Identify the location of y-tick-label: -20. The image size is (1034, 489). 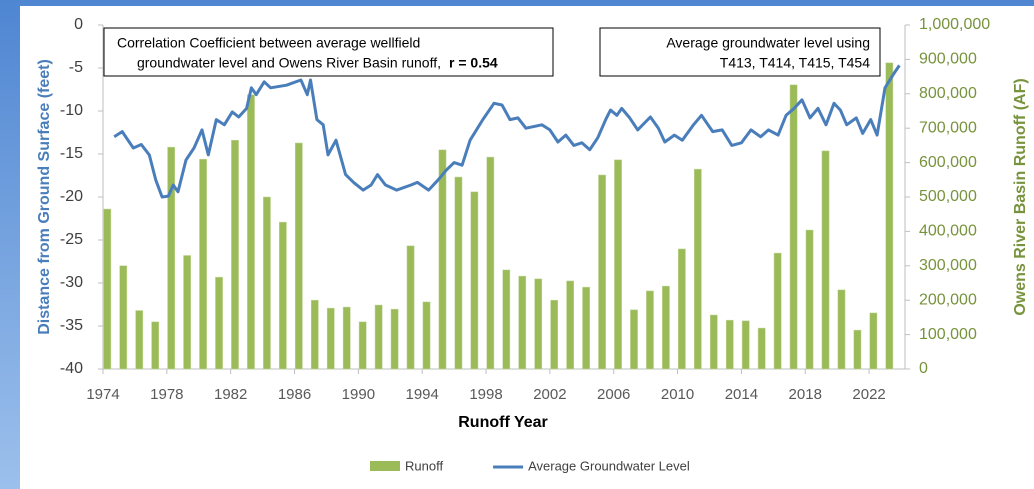
(71, 196).